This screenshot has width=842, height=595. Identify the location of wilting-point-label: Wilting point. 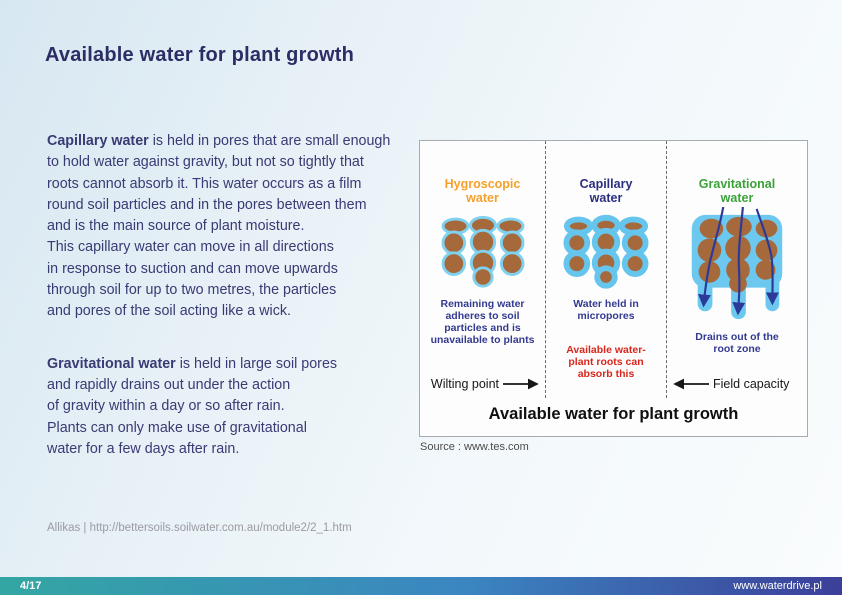
(464, 384).